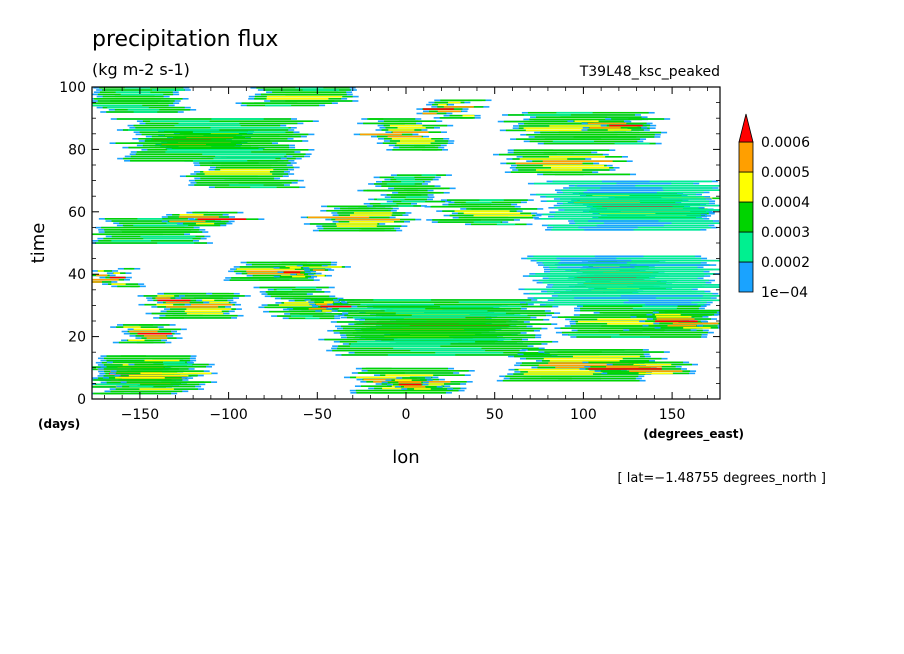 The image size is (904, 654). I want to click on y-units-label: (days), so click(59, 424).